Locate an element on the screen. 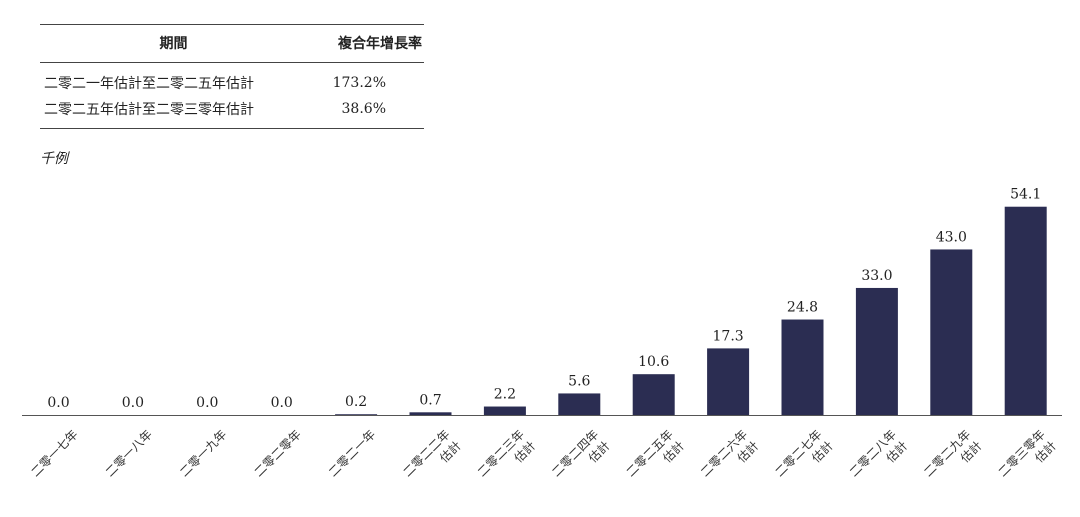  cagr-table-header: 期間 複合年增長率 is located at coordinates (232, 43).